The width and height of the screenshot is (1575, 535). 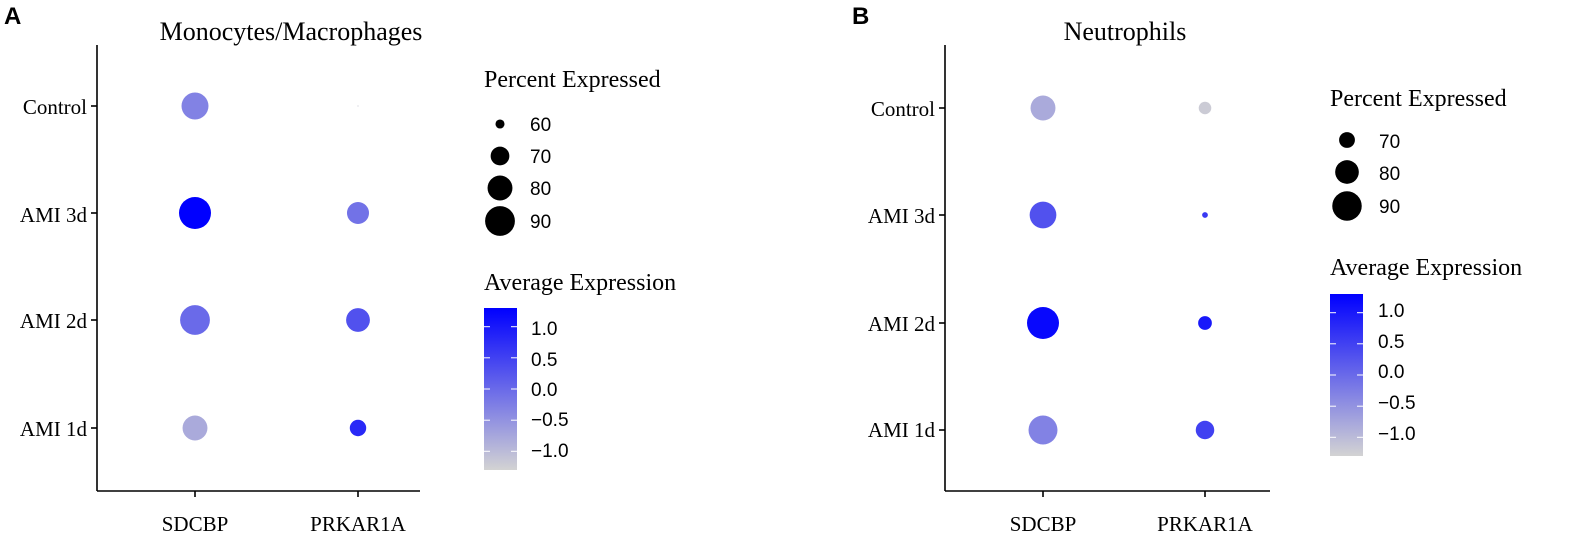 What do you see at coordinates (1391, 311) in the screenshot?
I see `colorbar-label-1.0-b: 1.0` at bounding box center [1391, 311].